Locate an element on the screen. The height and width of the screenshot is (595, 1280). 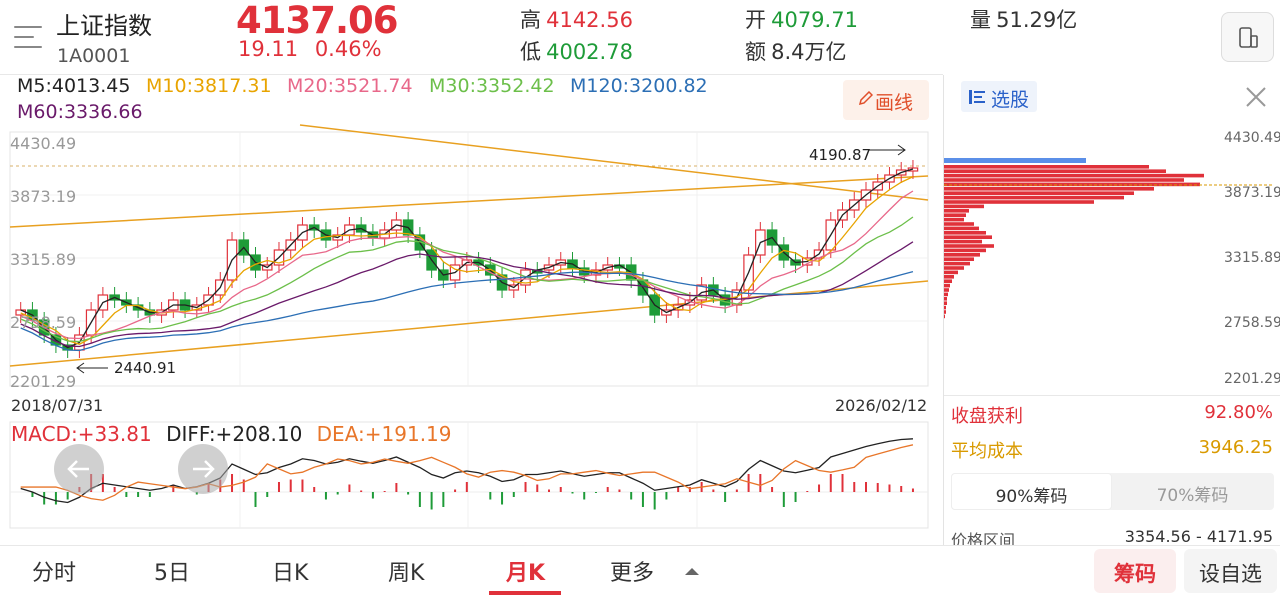
chips-button: 筹码 is located at coordinates (1135, 571).